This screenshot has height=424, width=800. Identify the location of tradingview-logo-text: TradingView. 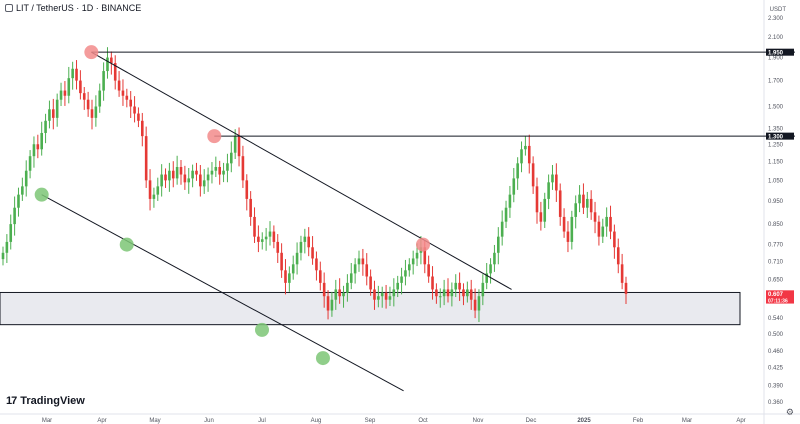
(52, 401).